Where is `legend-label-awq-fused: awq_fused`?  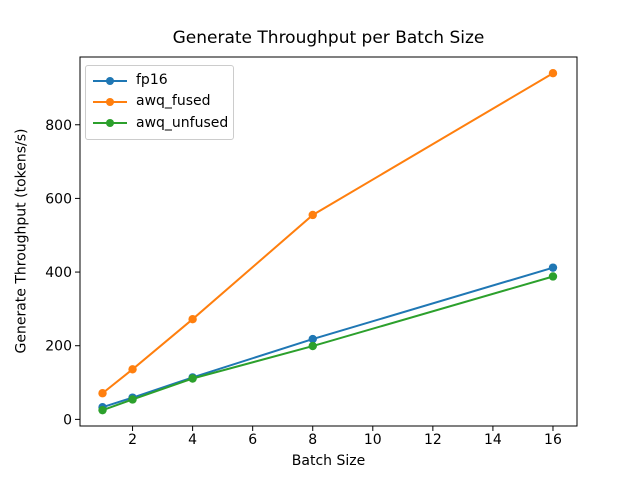
legend-label-awq-fused: awq_fused is located at coordinates (173, 101).